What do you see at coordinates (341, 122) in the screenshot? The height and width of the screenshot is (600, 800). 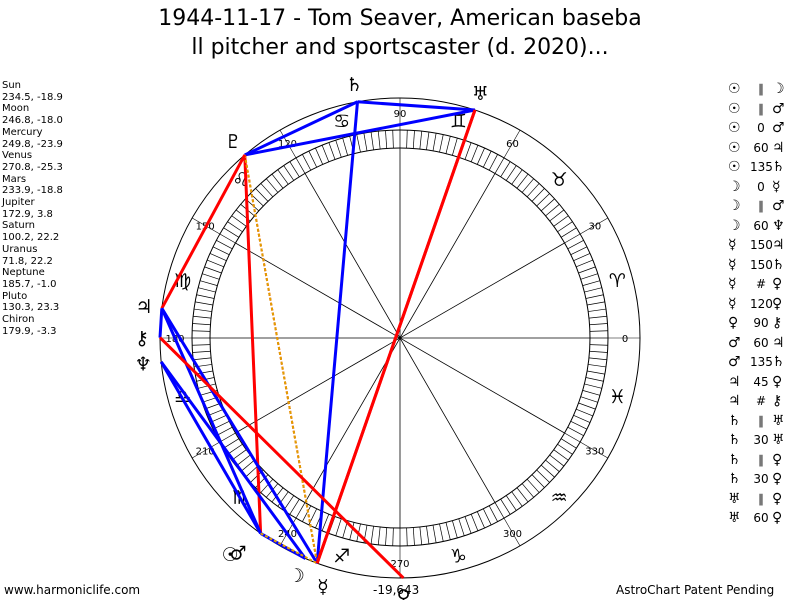 I see `zodiac-sign-glyph: ♋` at bounding box center [341, 122].